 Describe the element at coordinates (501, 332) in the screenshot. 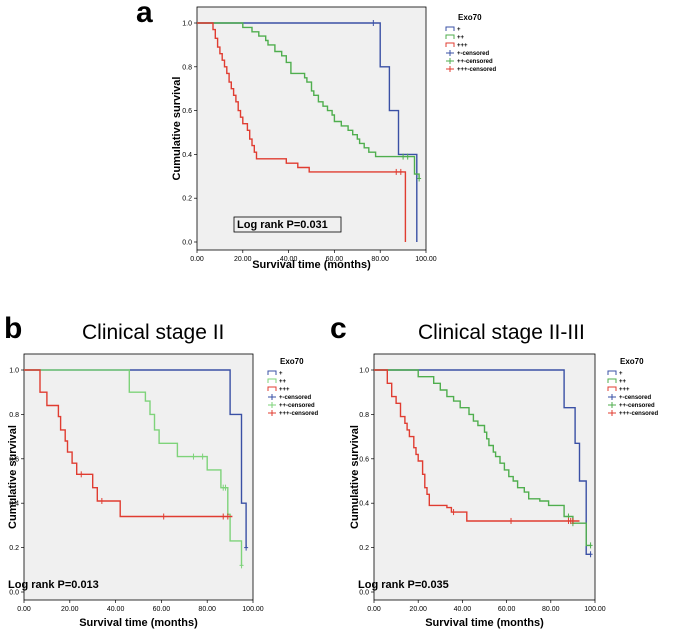

I see `panel-c-title: Clinical stage II-III` at that location.